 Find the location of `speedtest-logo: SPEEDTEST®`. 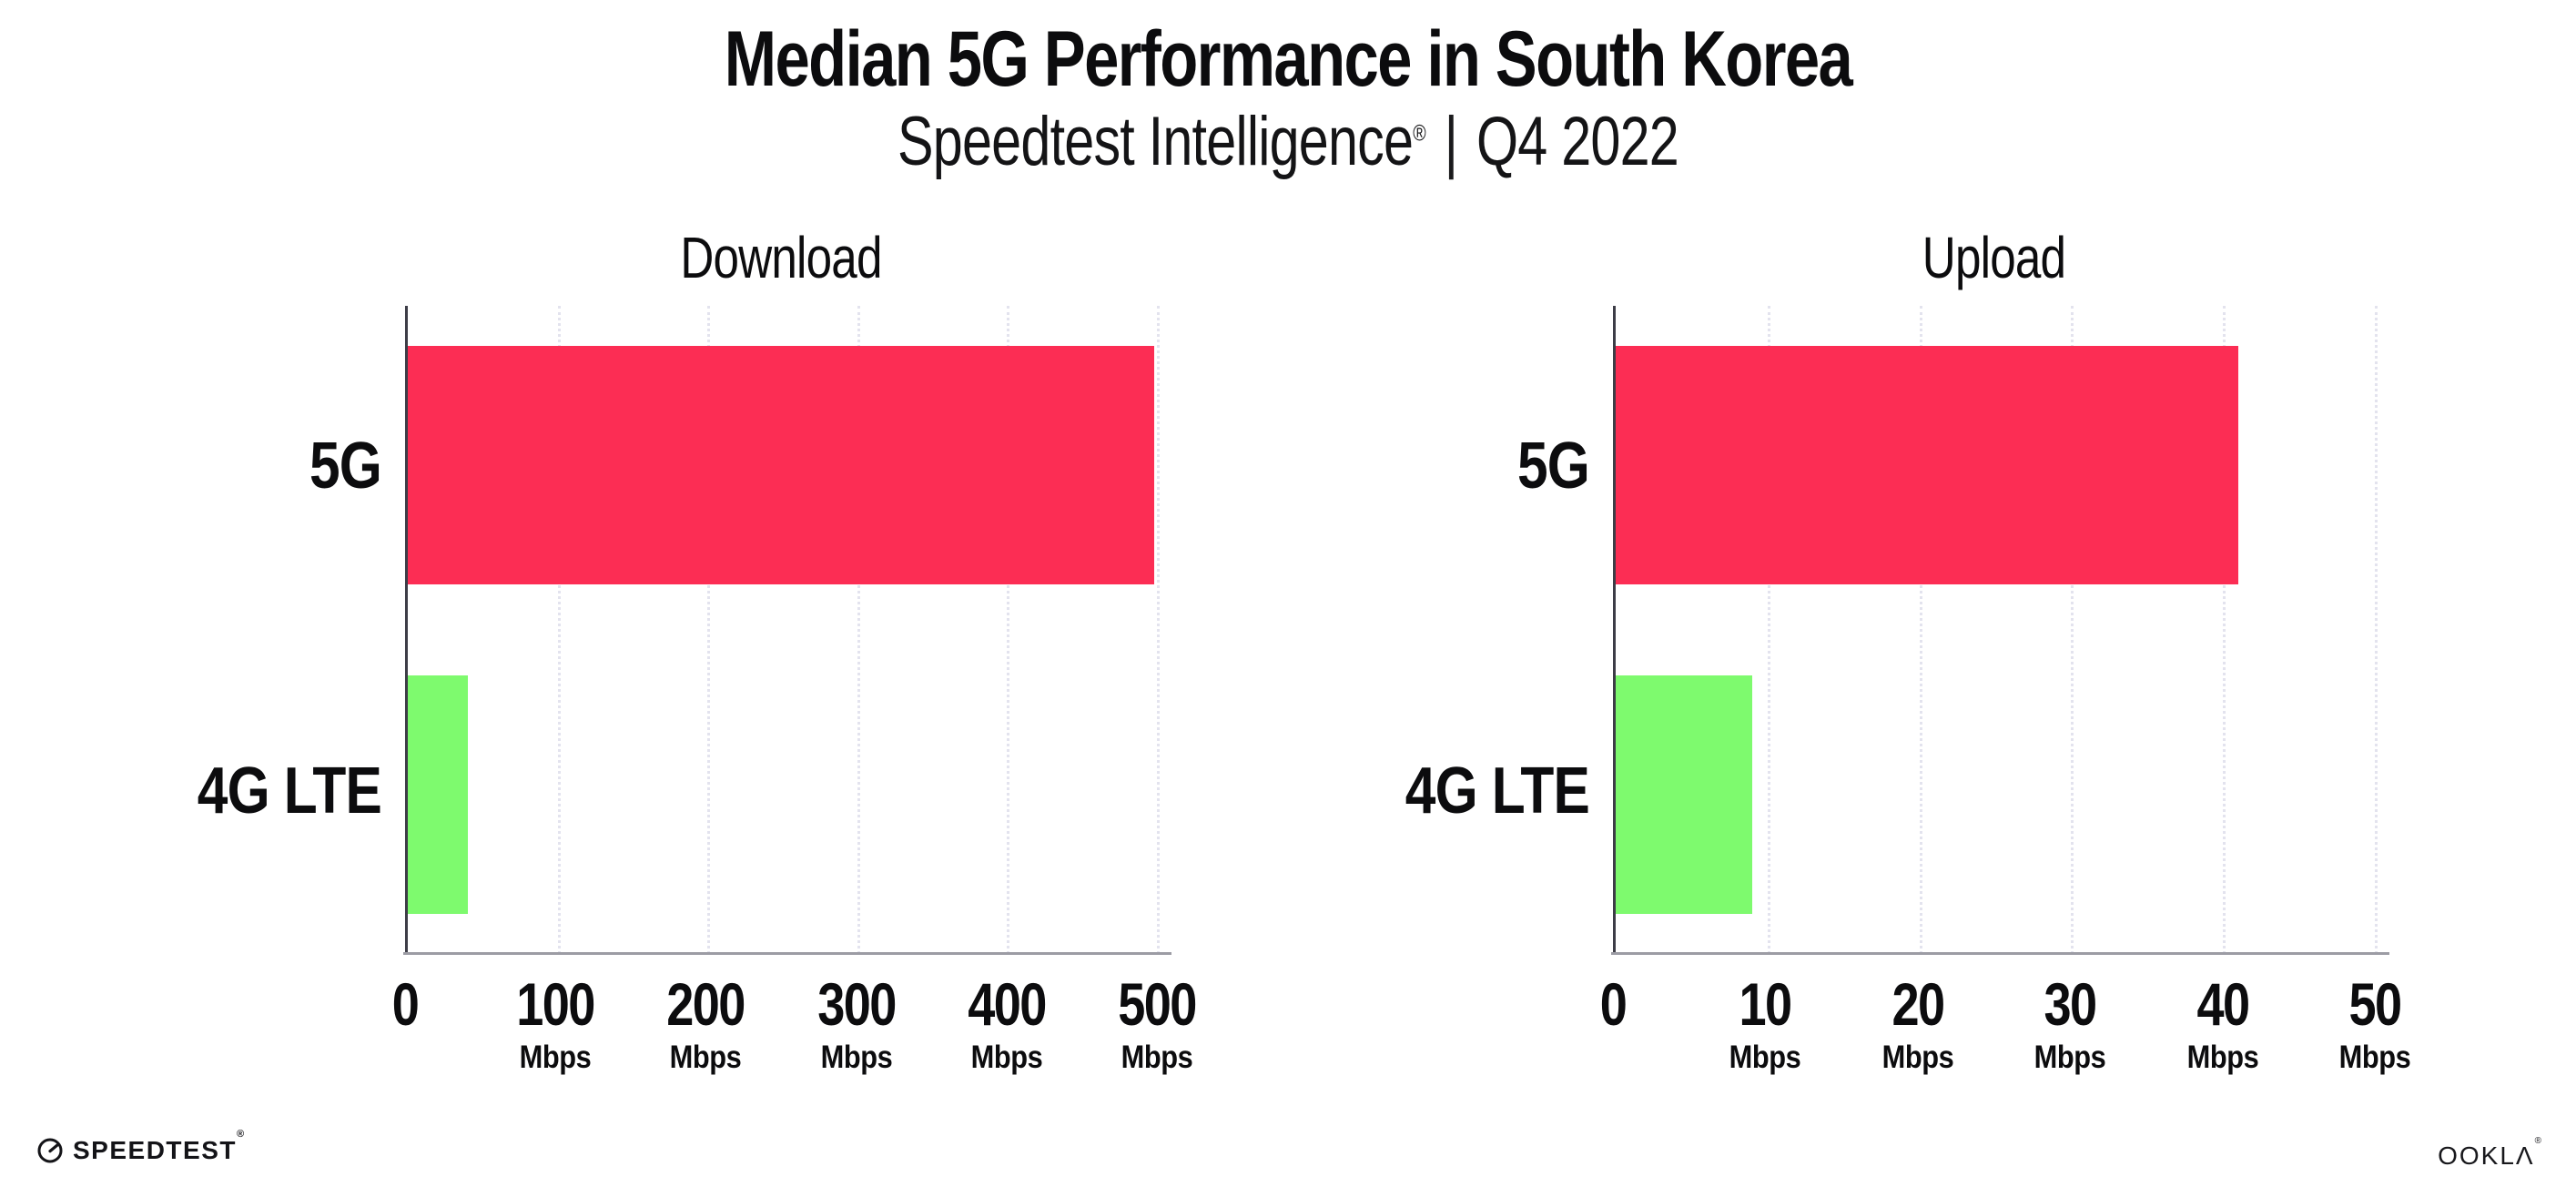

speedtest-logo: SPEEDTEST® is located at coordinates (141, 1147).